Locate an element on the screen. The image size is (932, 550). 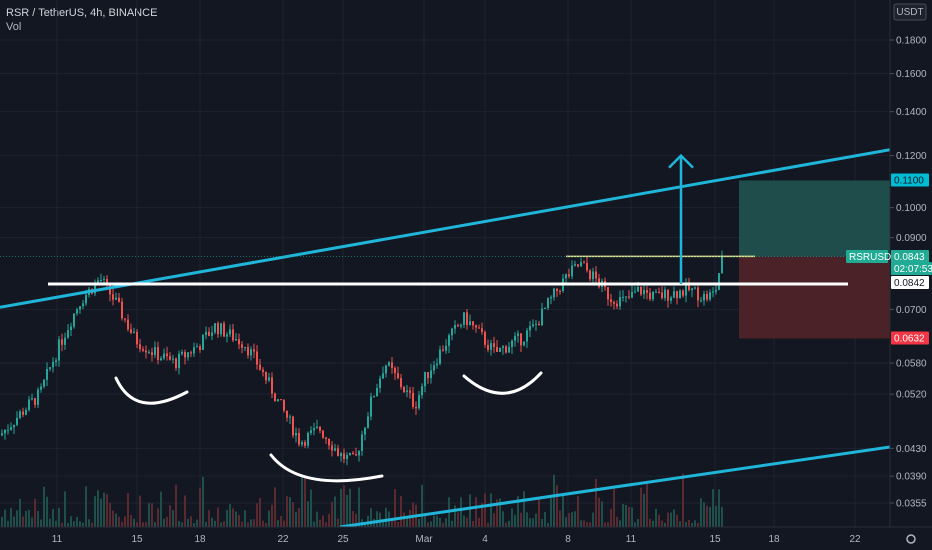
price-tick-label: 0.1800 is located at coordinates (911, 41).